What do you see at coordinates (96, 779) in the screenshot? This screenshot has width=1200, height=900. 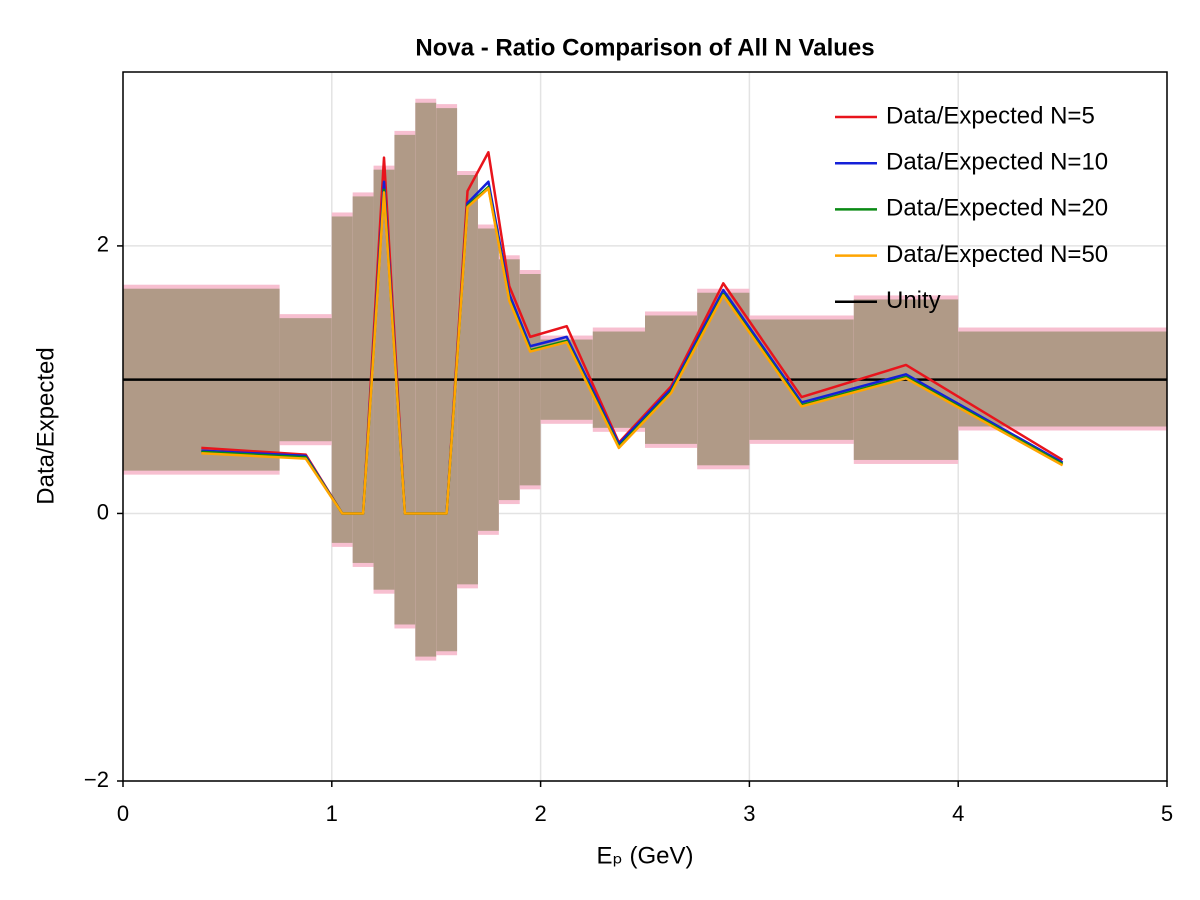 I see `y-tick-label: −2` at bounding box center [96, 779].